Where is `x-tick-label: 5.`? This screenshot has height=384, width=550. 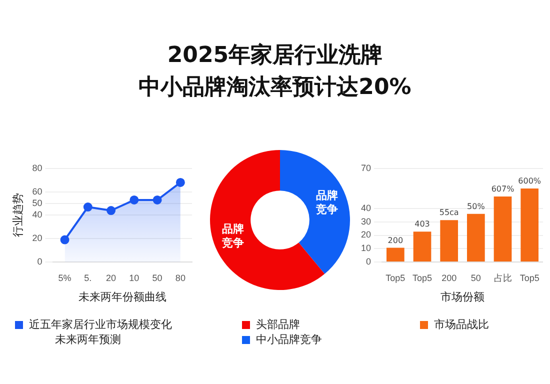
x-tick-label: 5. is located at coordinates (88, 277).